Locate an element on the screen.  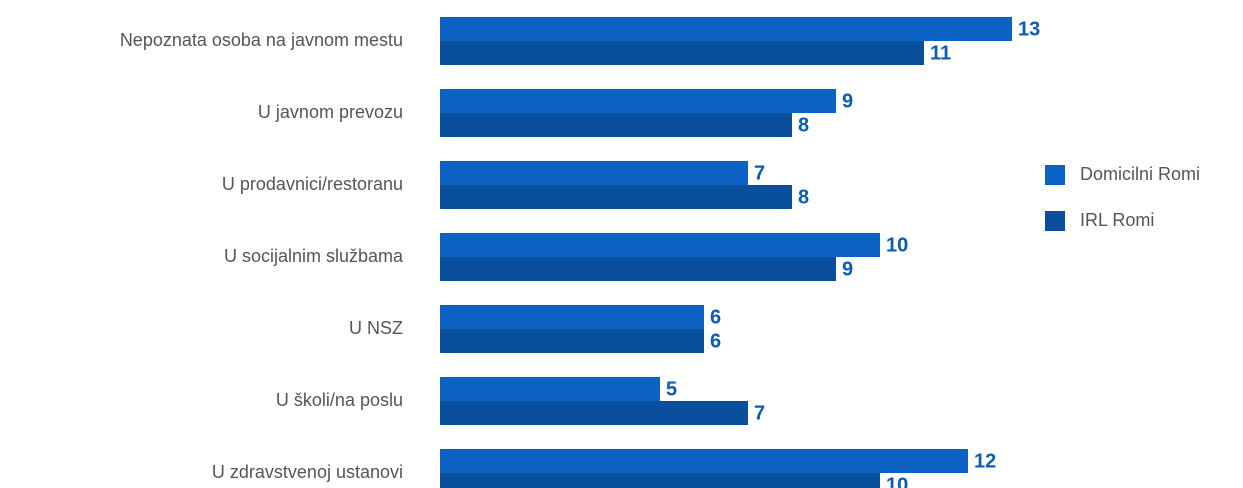
category-label: U prodavnici/restoranu is located at coordinates (312, 184).